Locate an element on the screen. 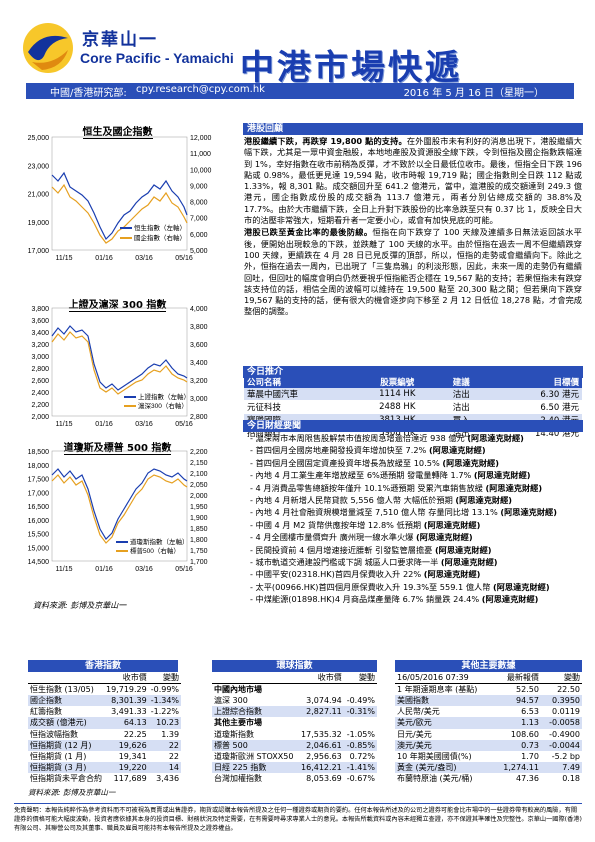  axis-tick-label: 15,000 is located at coordinates (39, 548).